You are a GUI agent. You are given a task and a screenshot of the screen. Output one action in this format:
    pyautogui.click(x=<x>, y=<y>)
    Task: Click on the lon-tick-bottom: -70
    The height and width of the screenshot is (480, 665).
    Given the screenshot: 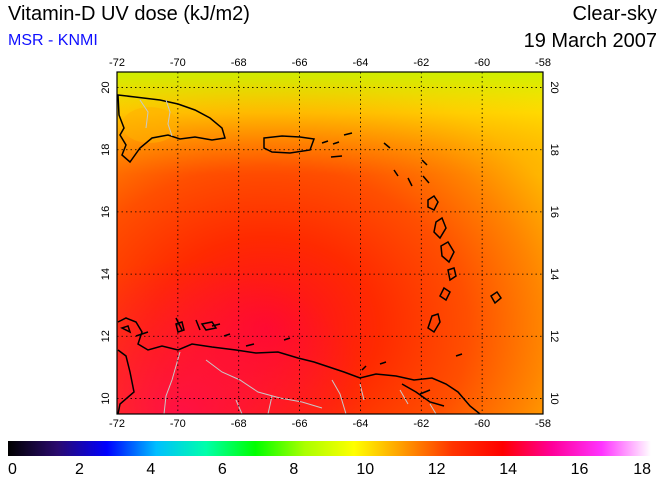 What is the action you would take?
    pyautogui.click(x=178, y=424)
    